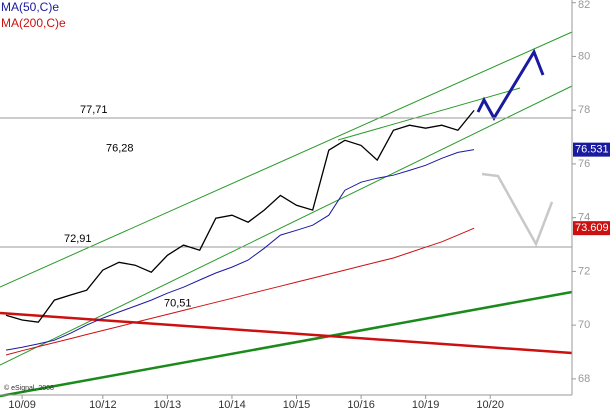 The width and height of the screenshot is (610, 412). I want to click on x-tick-label: 10/12, so click(103, 405).